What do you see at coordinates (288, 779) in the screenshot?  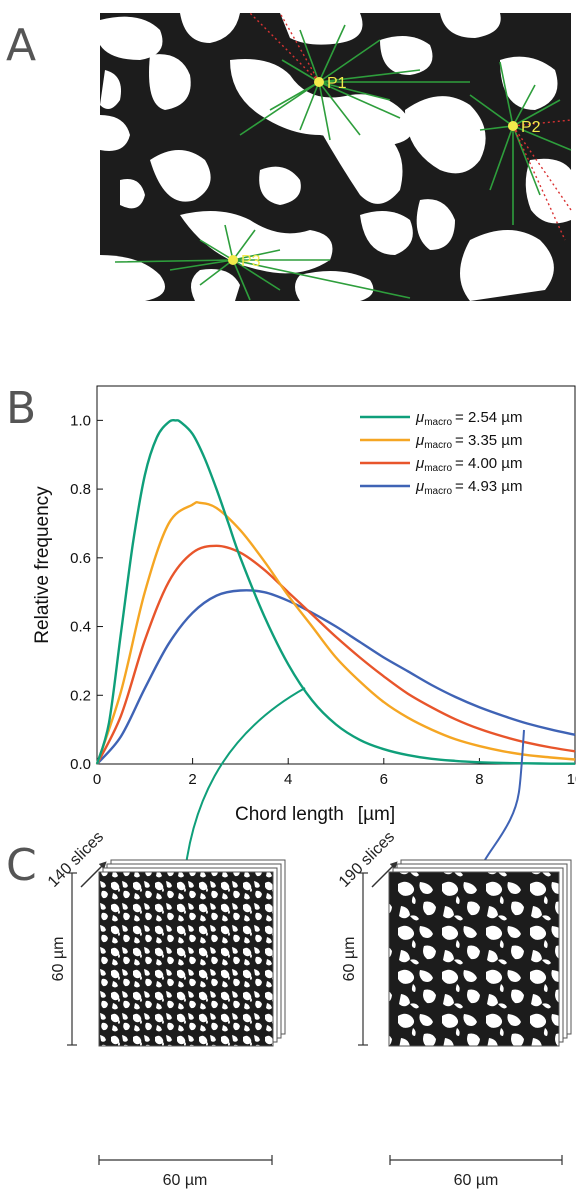 I see `x-tick-label: 4` at bounding box center [288, 779].